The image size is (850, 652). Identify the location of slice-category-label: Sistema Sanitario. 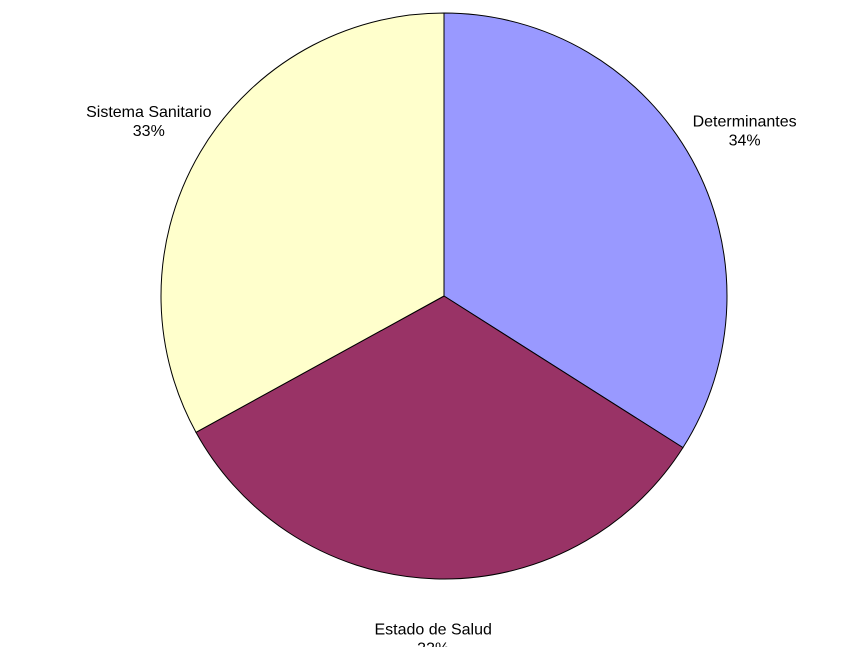
(148, 112).